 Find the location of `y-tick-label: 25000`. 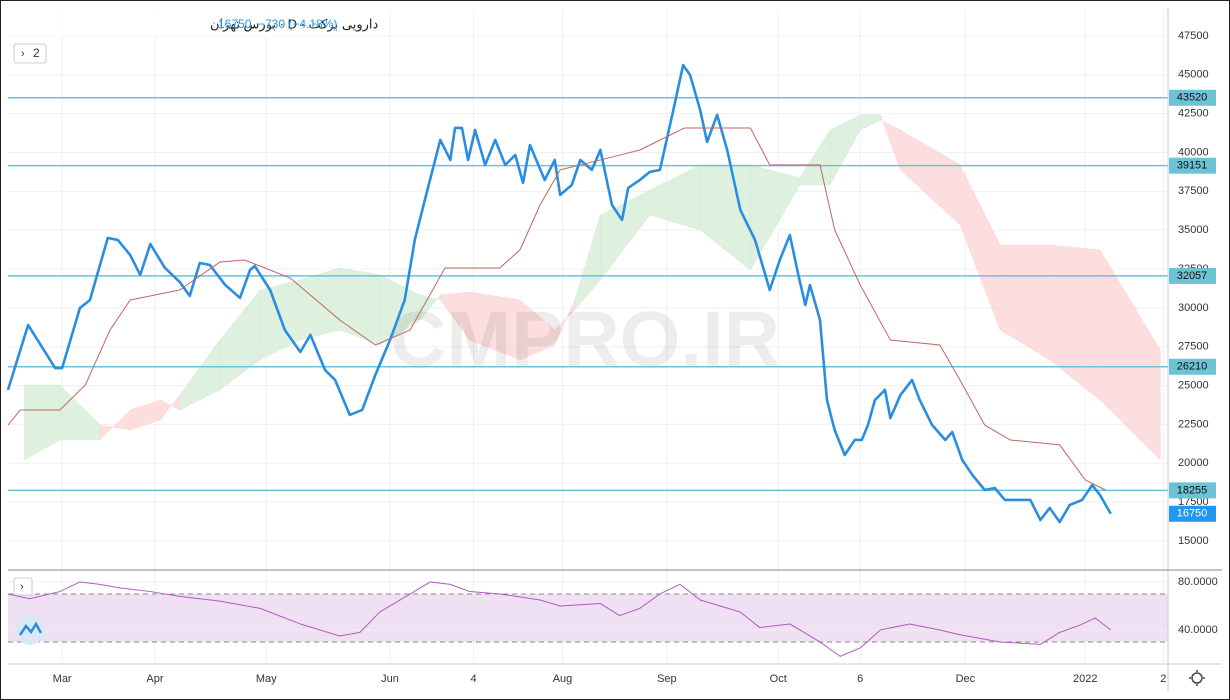

y-tick-label: 25000 is located at coordinates (1193, 385).